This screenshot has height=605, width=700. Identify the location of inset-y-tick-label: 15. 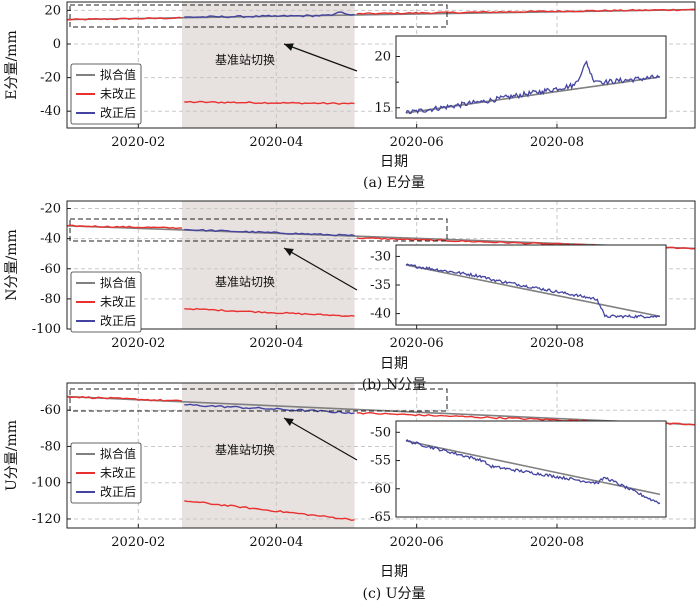
(382, 108).